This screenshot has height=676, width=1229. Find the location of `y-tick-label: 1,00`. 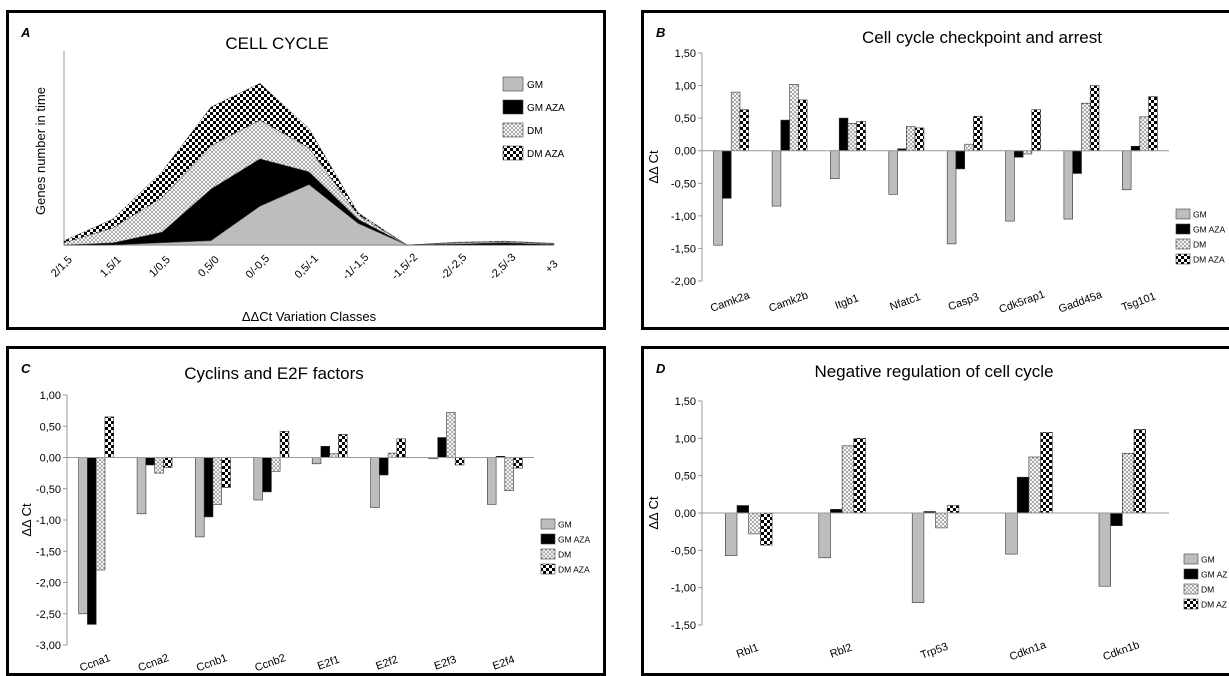

y-tick-label: 1,00 is located at coordinates (685, 87).